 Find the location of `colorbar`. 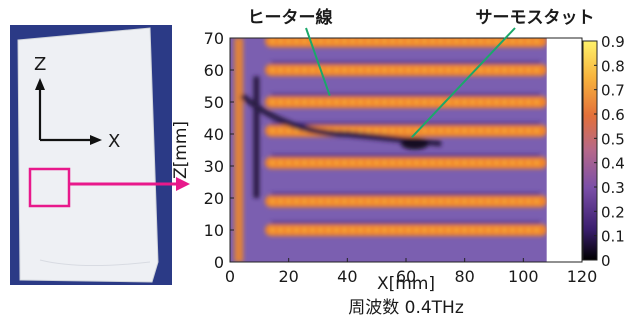

colorbar is located at coordinates (590, 150).